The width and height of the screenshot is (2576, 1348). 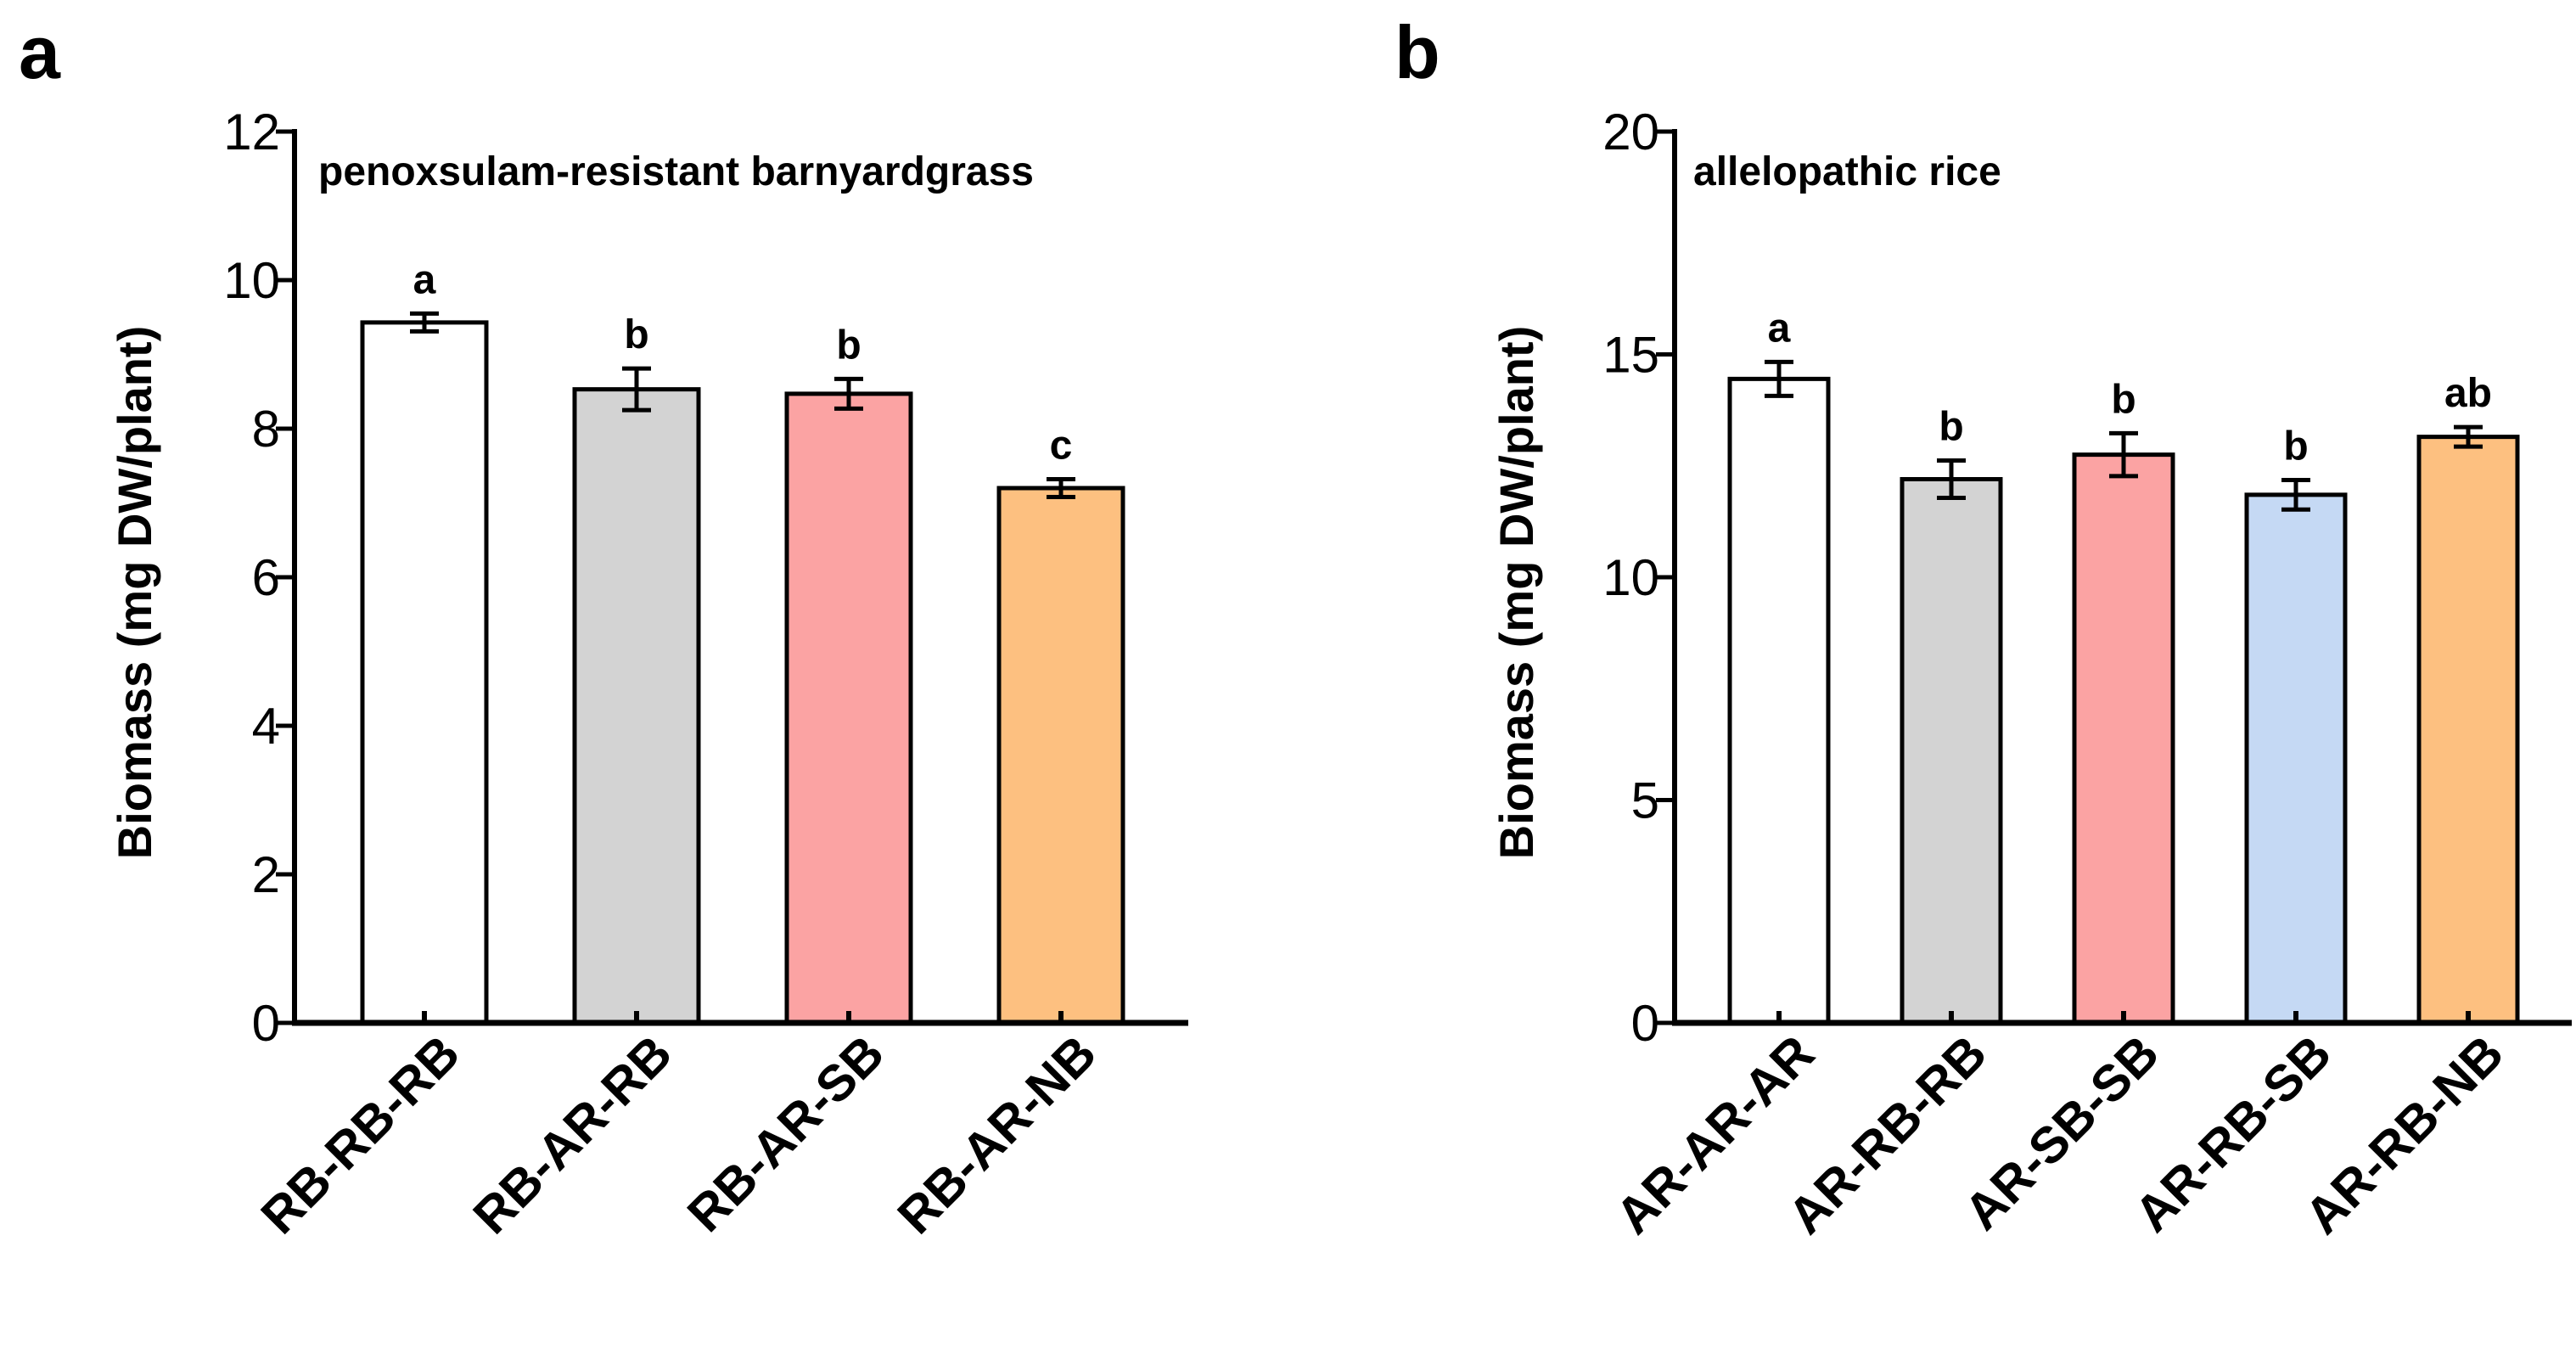 I want to click on panel-a-significance-label: a, so click(x=424, y=279).